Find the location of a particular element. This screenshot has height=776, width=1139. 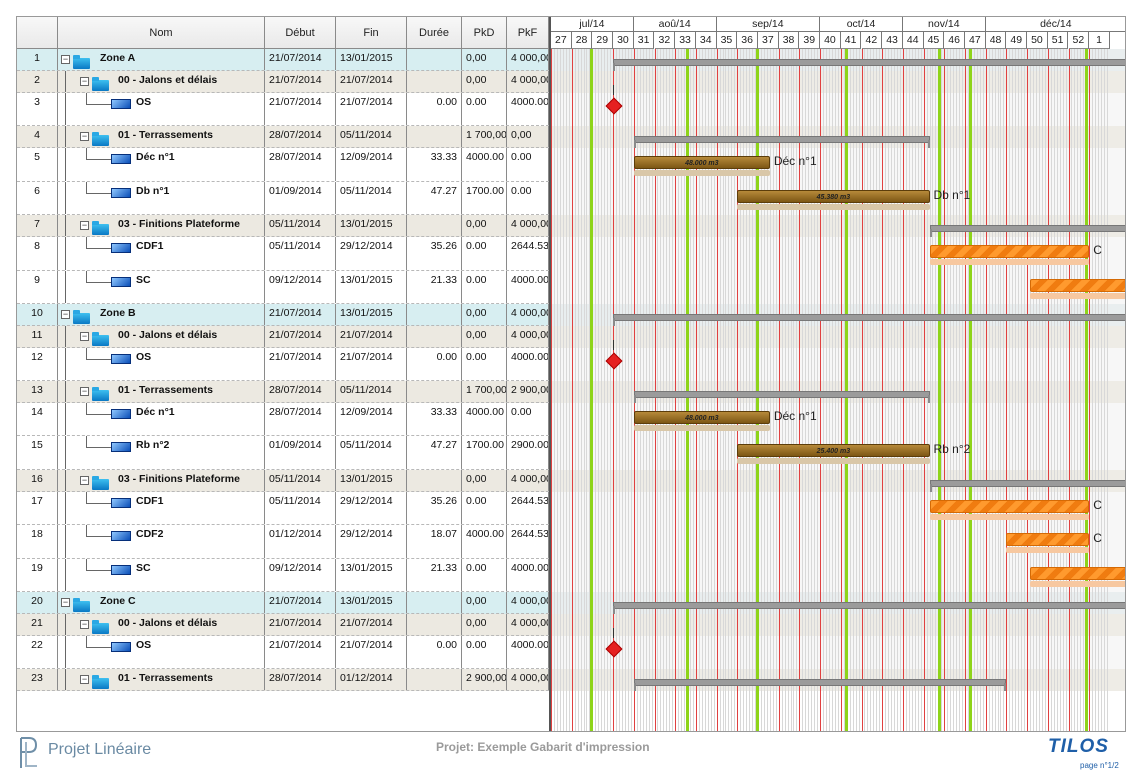

table-row: 1 − Zone A 21/07/2014 13/01/2015 0,00 4 000,00 is located at coordinates (283, 60).